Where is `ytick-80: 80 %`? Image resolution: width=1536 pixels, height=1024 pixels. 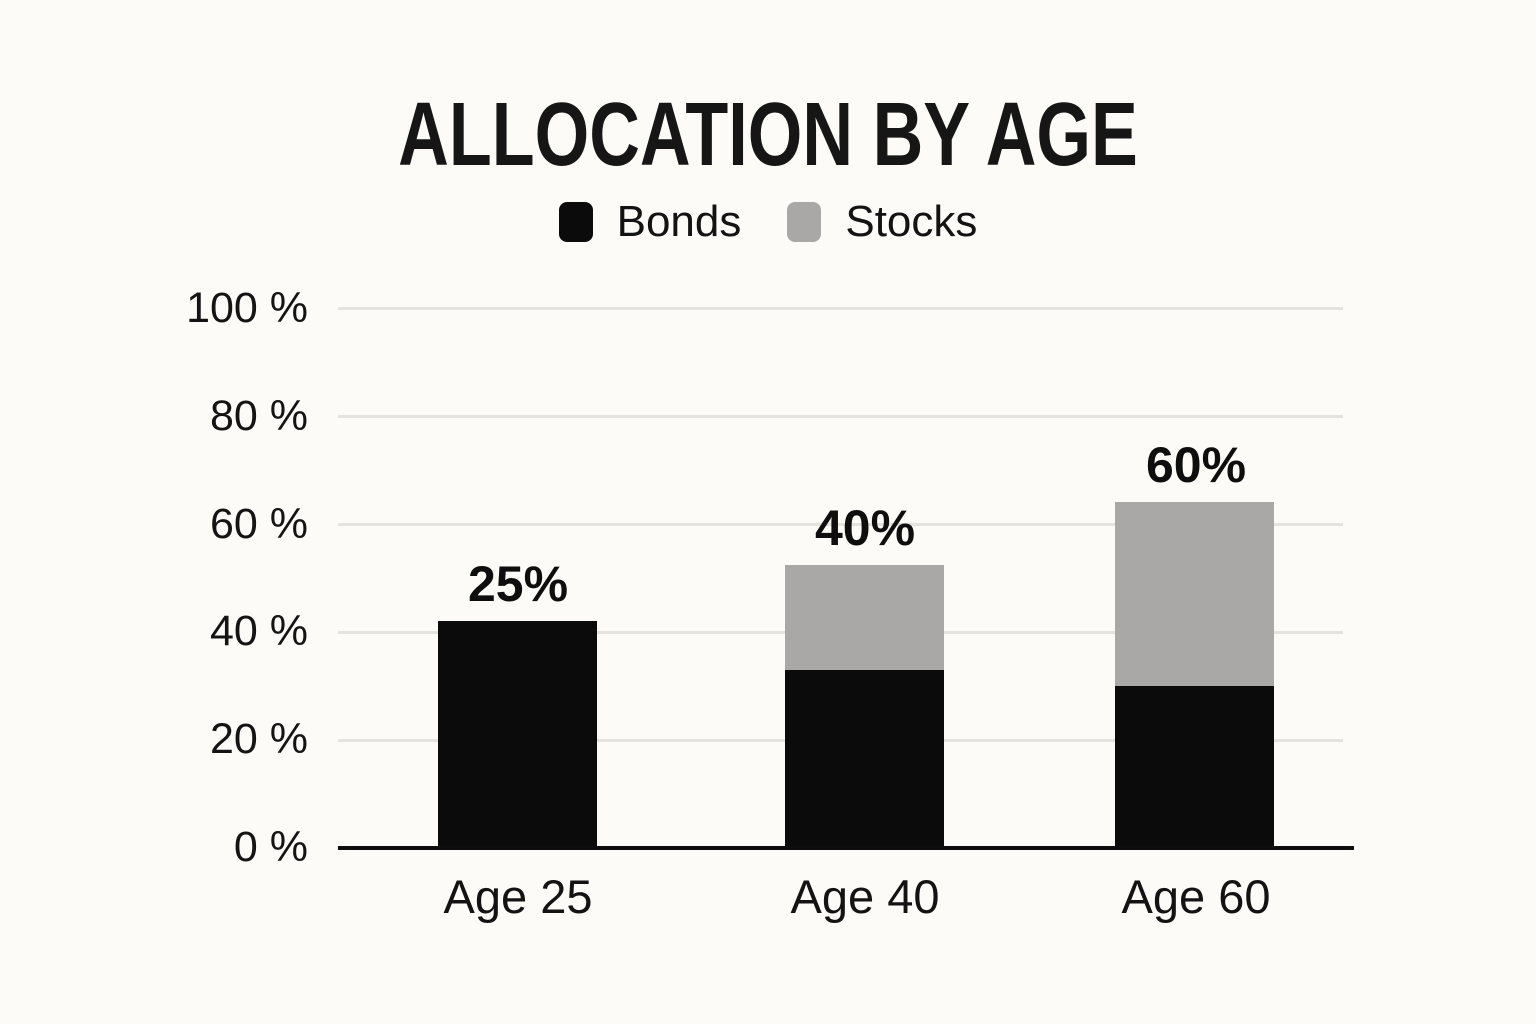 ytick-80: 80 % is located at coordinates (258, 416).